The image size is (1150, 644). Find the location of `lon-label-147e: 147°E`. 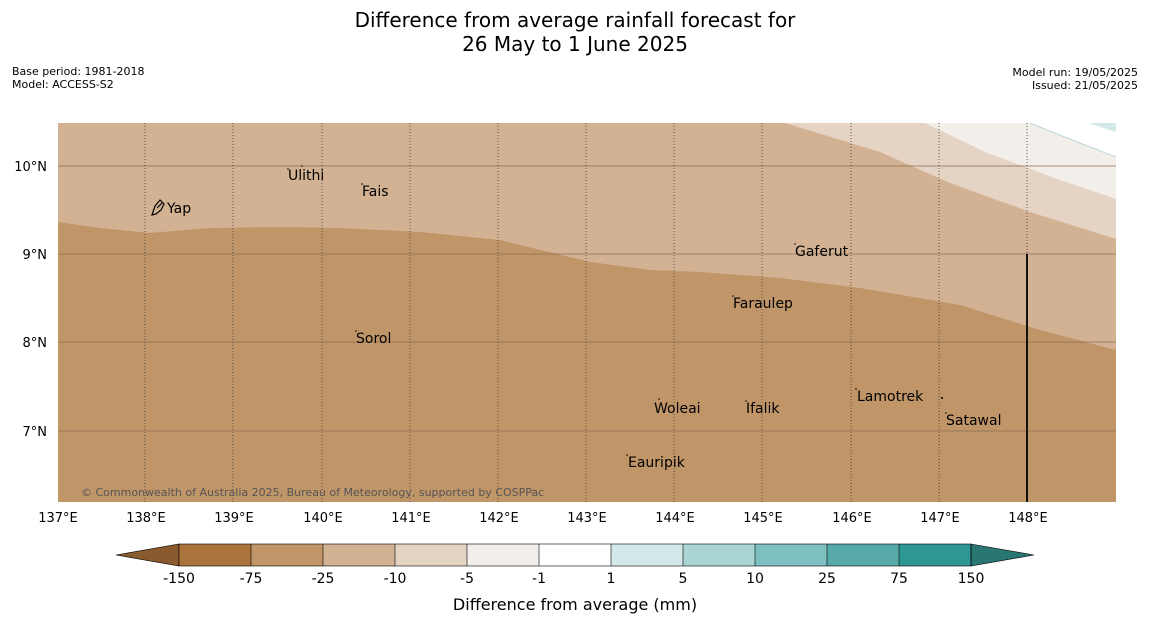

lon-label-147e: 147°E is located at coordinates (940, 518).